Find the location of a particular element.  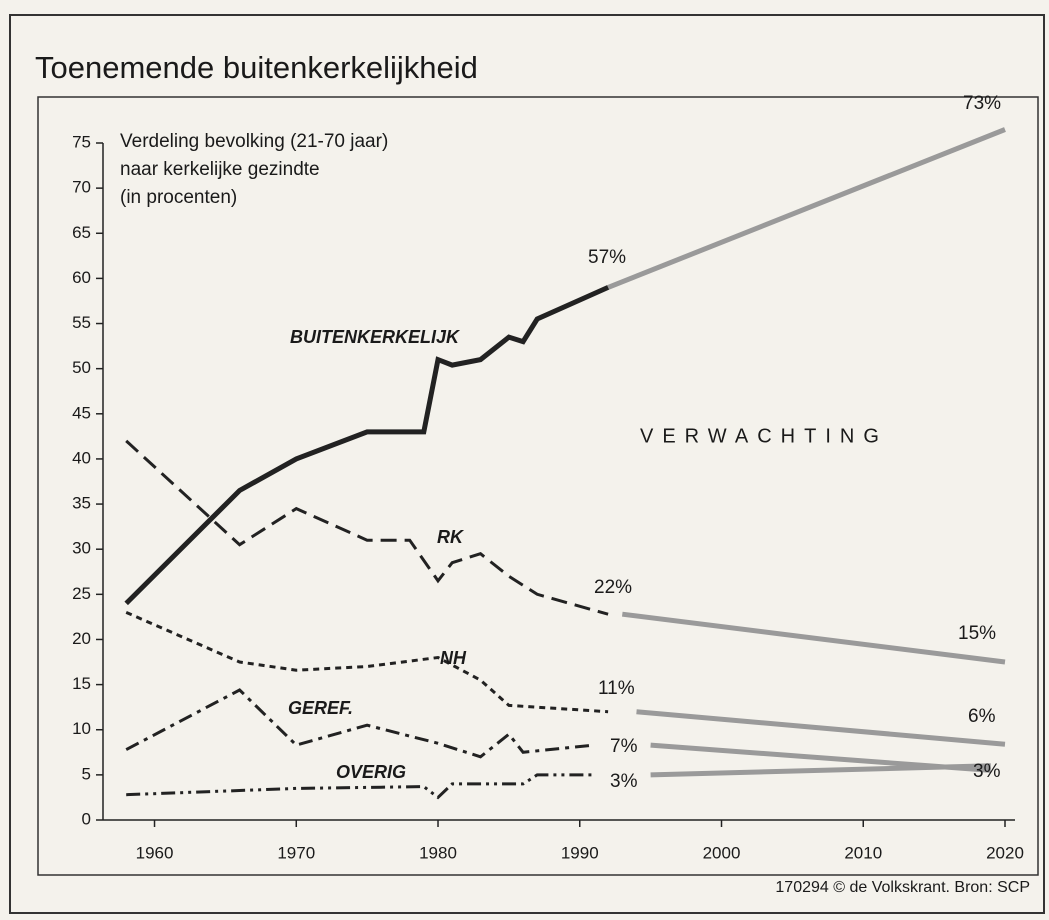

y-tick-label: 45 is located at coordinates (81, 412).